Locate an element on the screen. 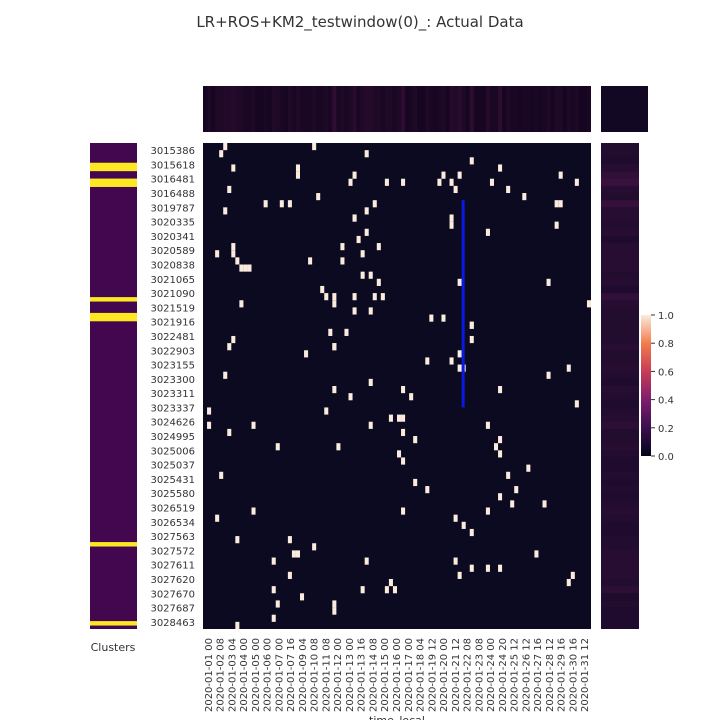  colorbar-tick-label: 0.0 is located at coordinates (666, 457).